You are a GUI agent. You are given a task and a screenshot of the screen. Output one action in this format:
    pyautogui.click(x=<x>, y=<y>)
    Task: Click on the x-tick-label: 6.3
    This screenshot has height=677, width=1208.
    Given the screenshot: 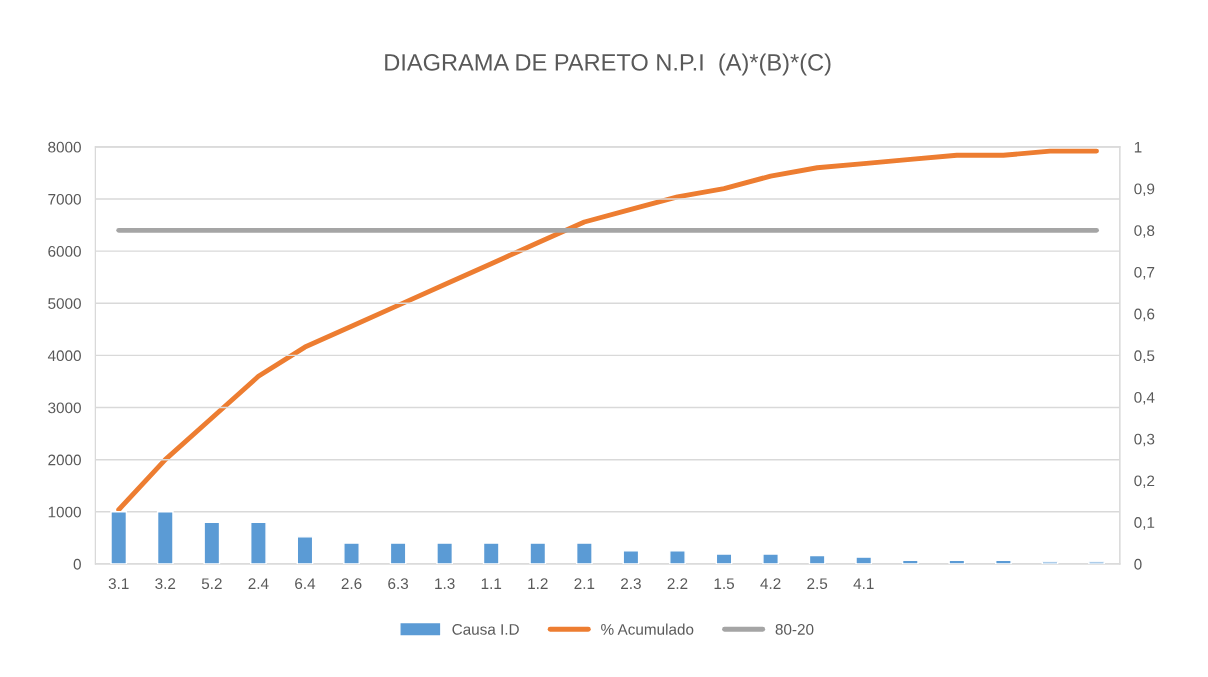 What is the action you would take?
    pyautogui.click(x=398, y=584)
    